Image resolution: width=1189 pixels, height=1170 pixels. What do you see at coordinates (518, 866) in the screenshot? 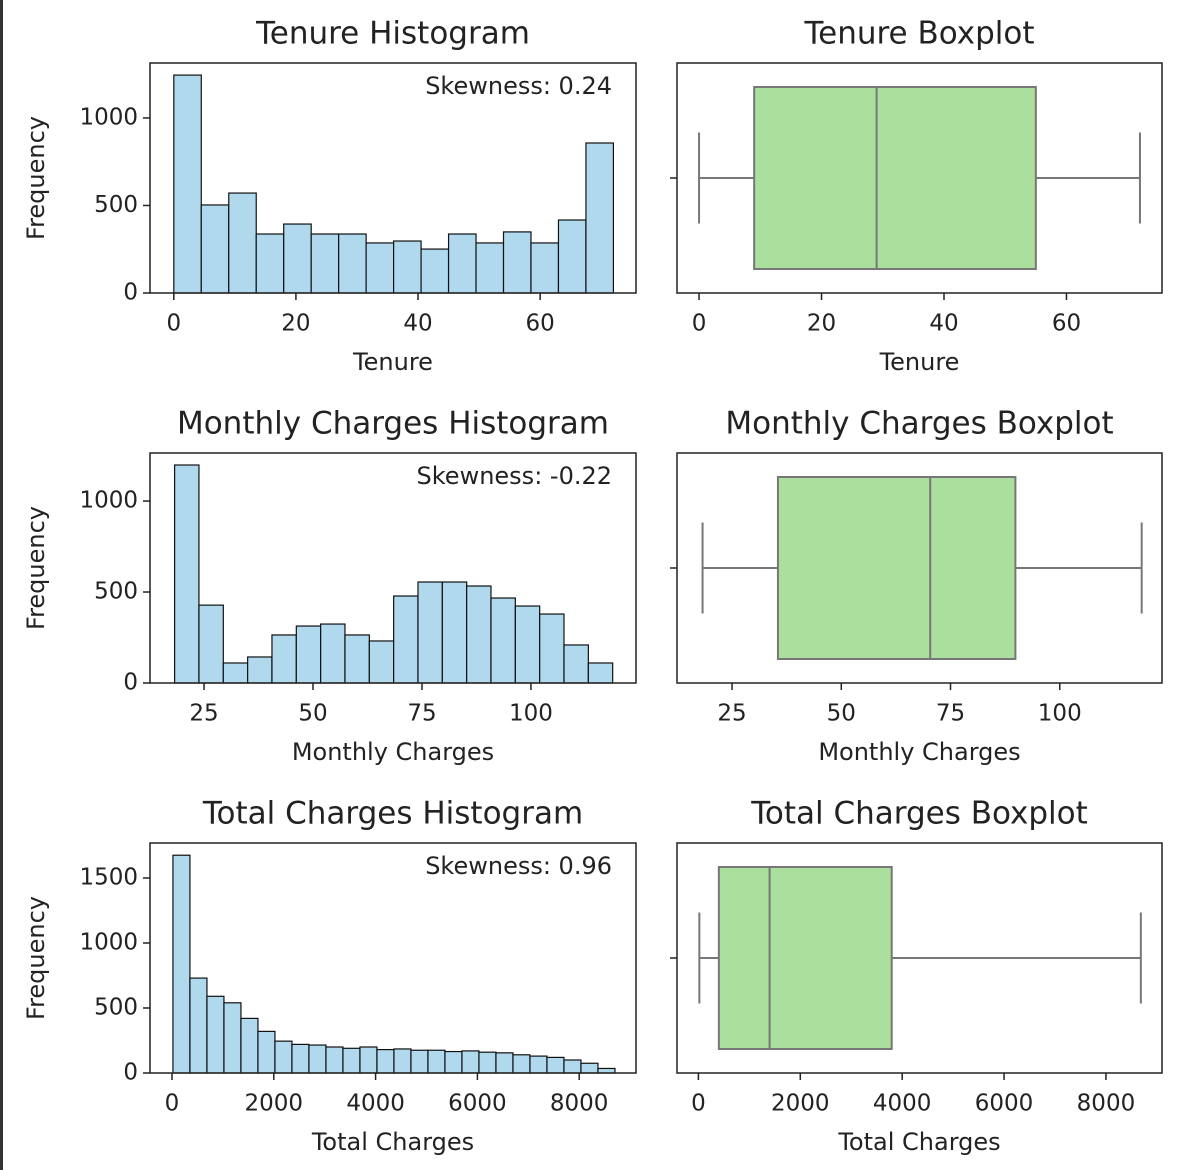
I see `annotation: Skewness: 0.96` at bounding box center [518, 866].